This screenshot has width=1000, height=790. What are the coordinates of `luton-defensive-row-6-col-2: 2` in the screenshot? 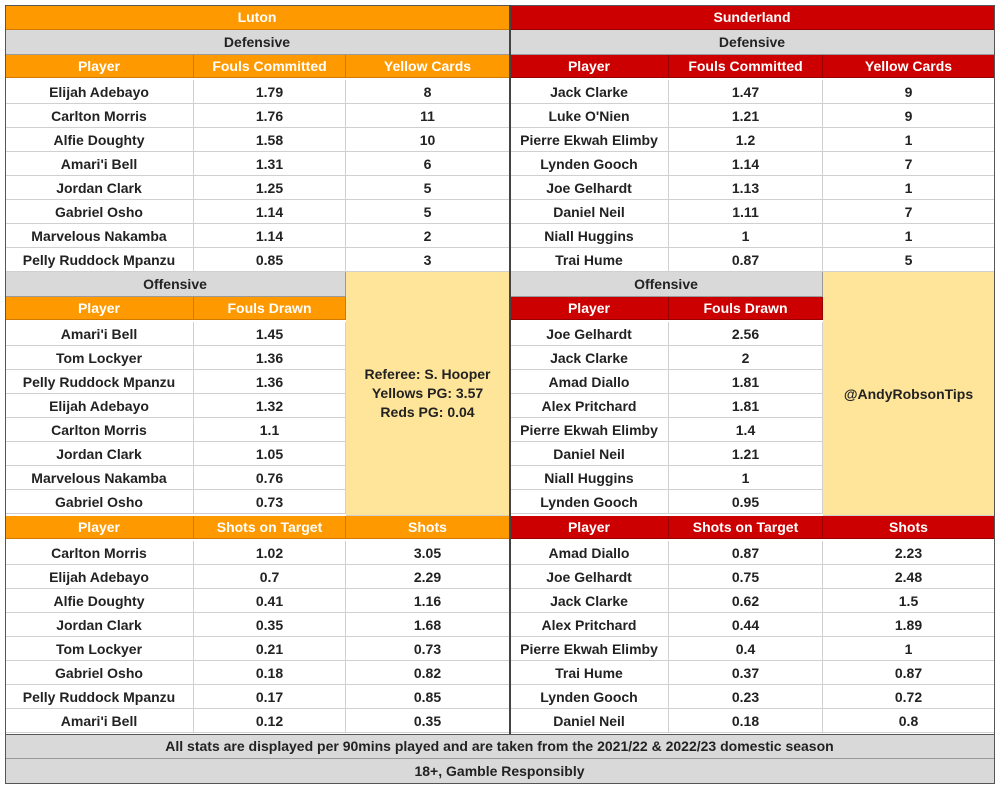 It's located at (428, 236).